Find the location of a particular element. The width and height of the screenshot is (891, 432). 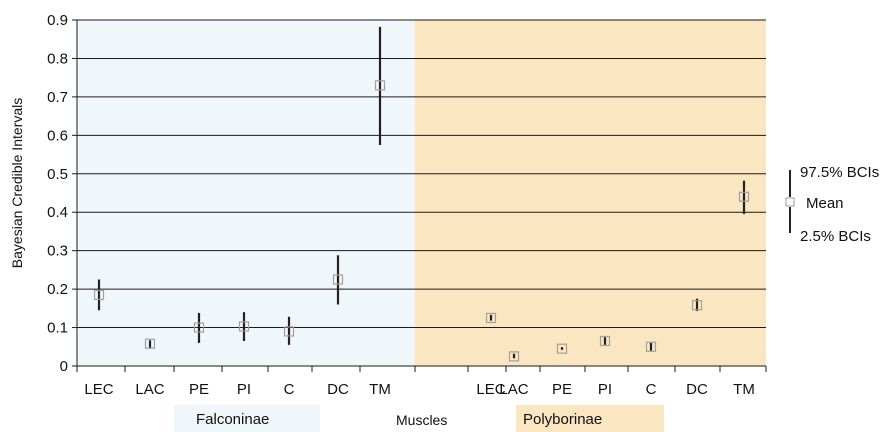

x-tick-label-polyborinae-c: C is located at coordinates (651, 389).